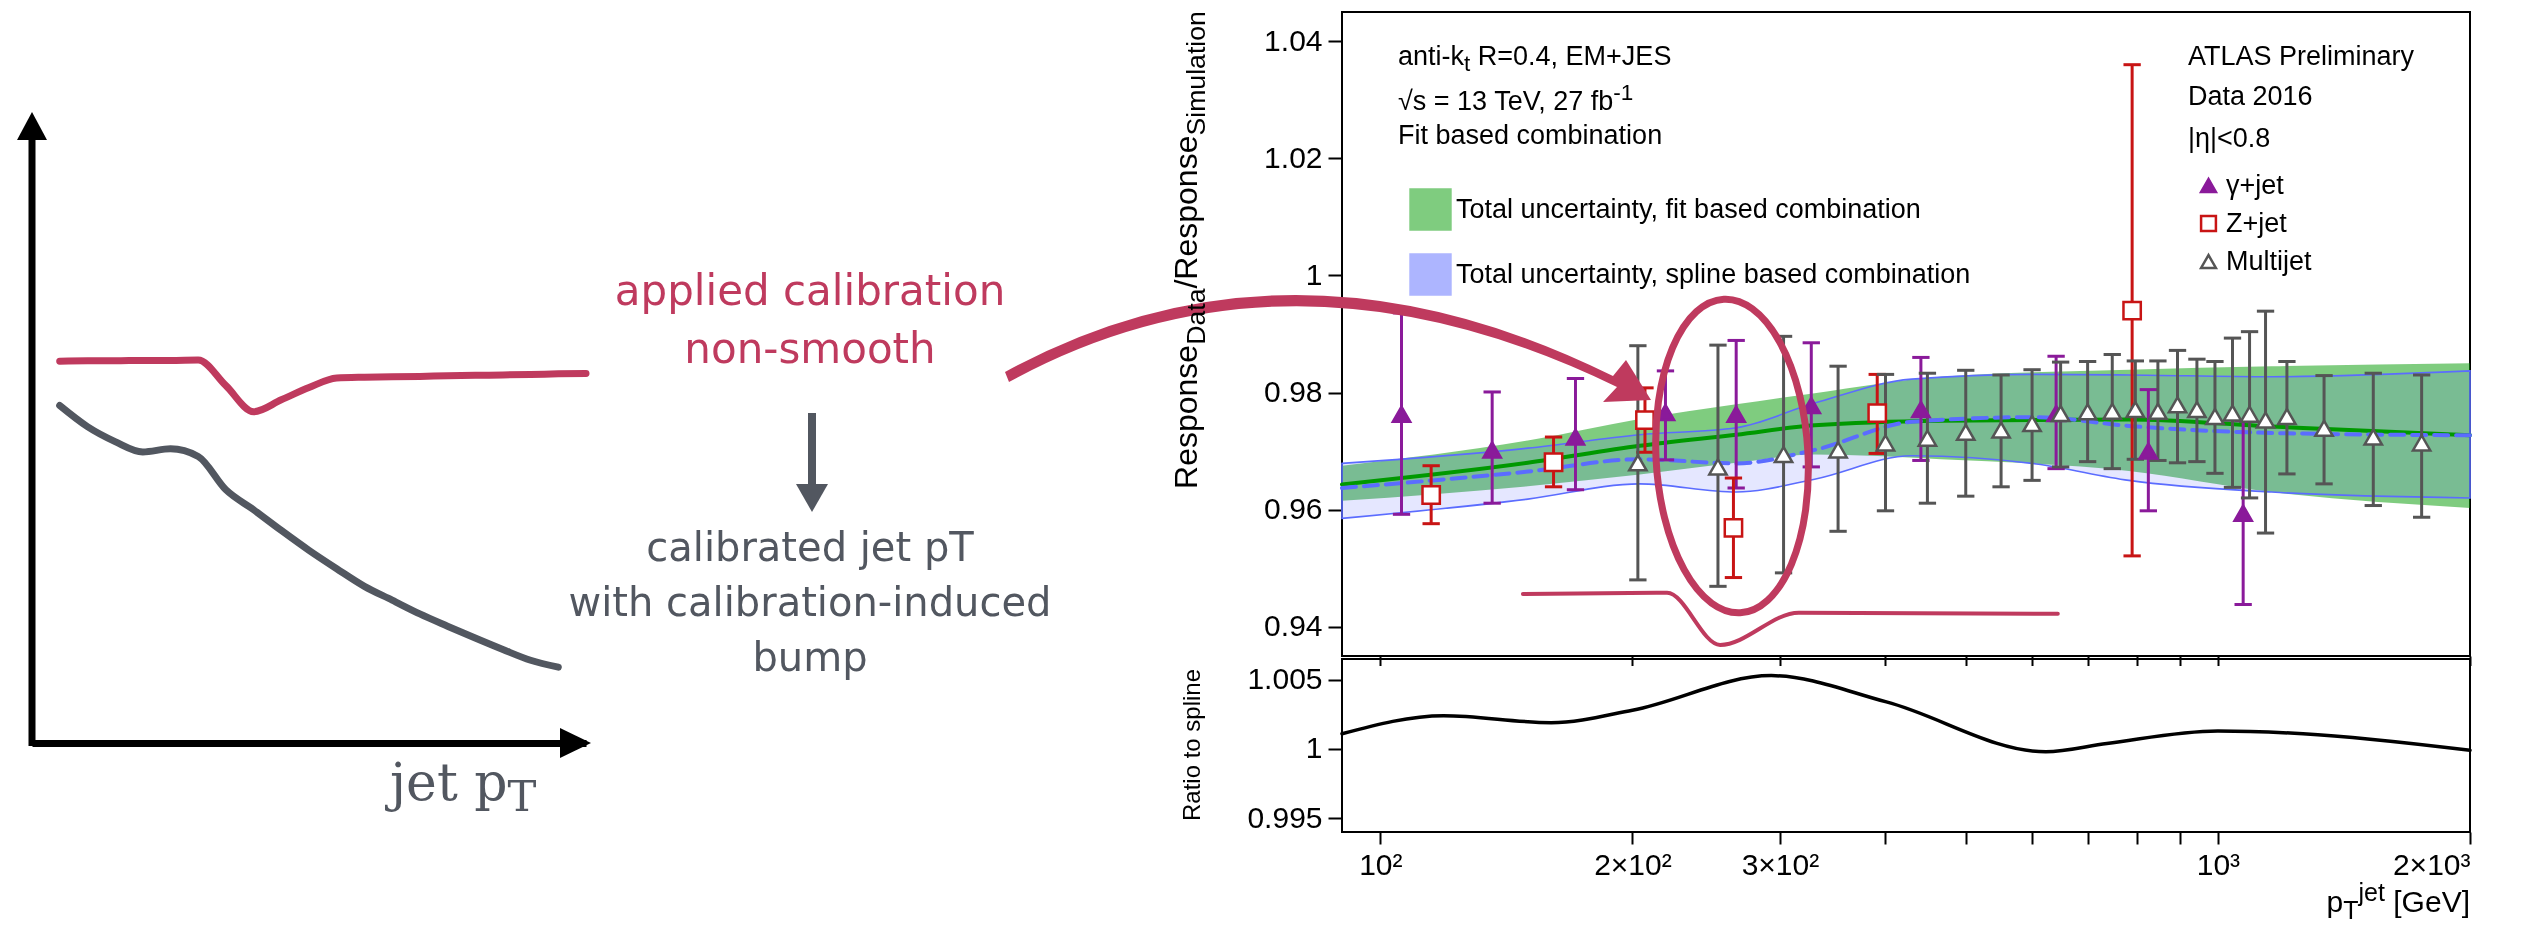  What do you see at coordinates (1633, 864) in the screenshot?
I see `x-tick-label: 2×10²` at bounding box center [1633, 864].